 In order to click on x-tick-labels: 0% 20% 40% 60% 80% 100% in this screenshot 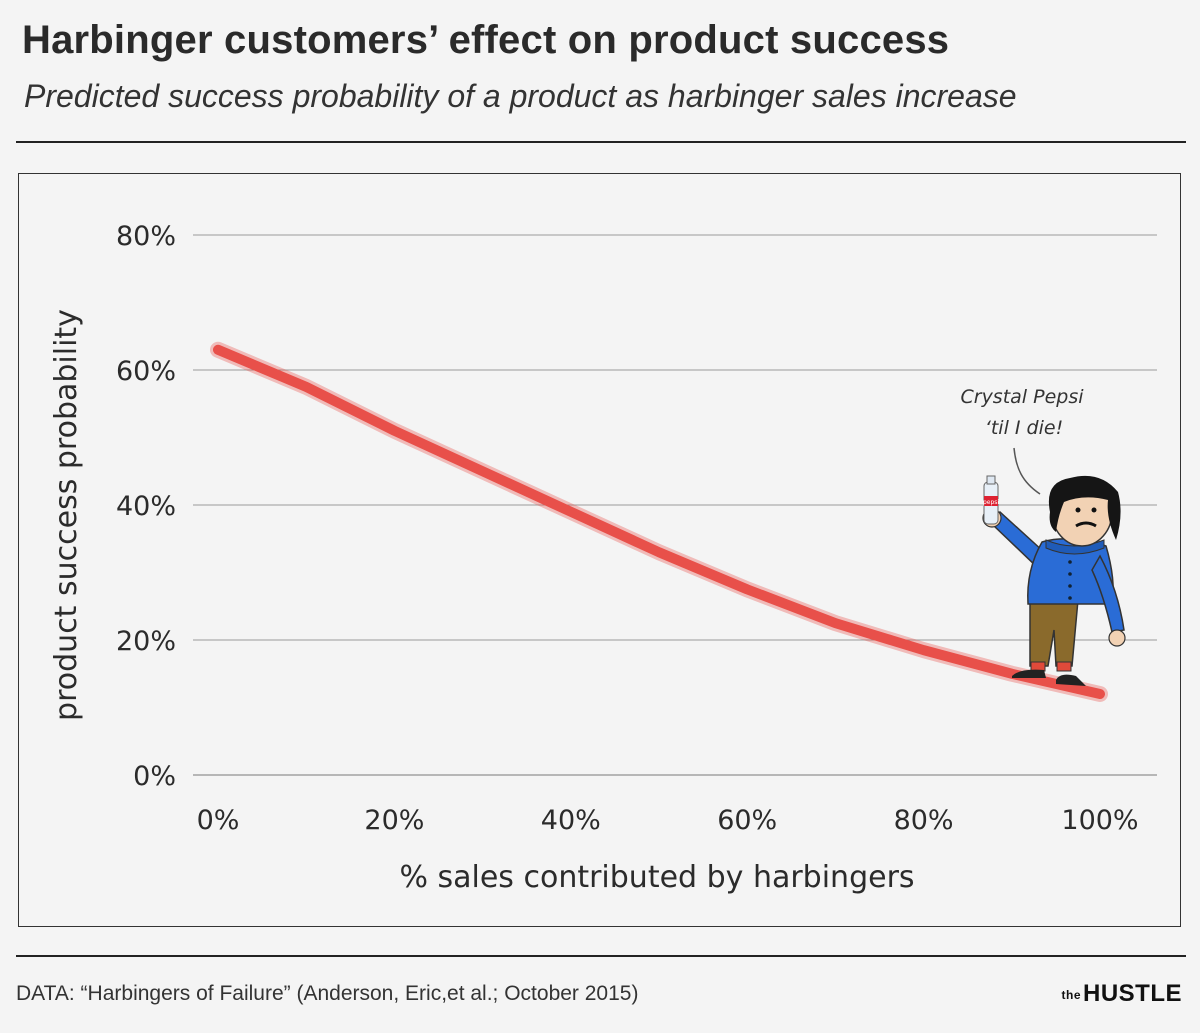, I will do `click(668, 820)`.